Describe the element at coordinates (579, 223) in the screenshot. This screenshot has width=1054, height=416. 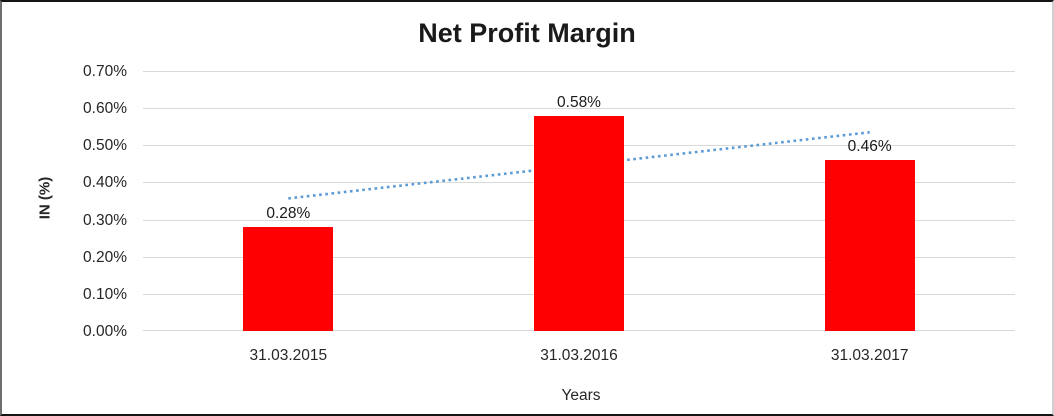
I see `bar-31.03.2016` at that location.